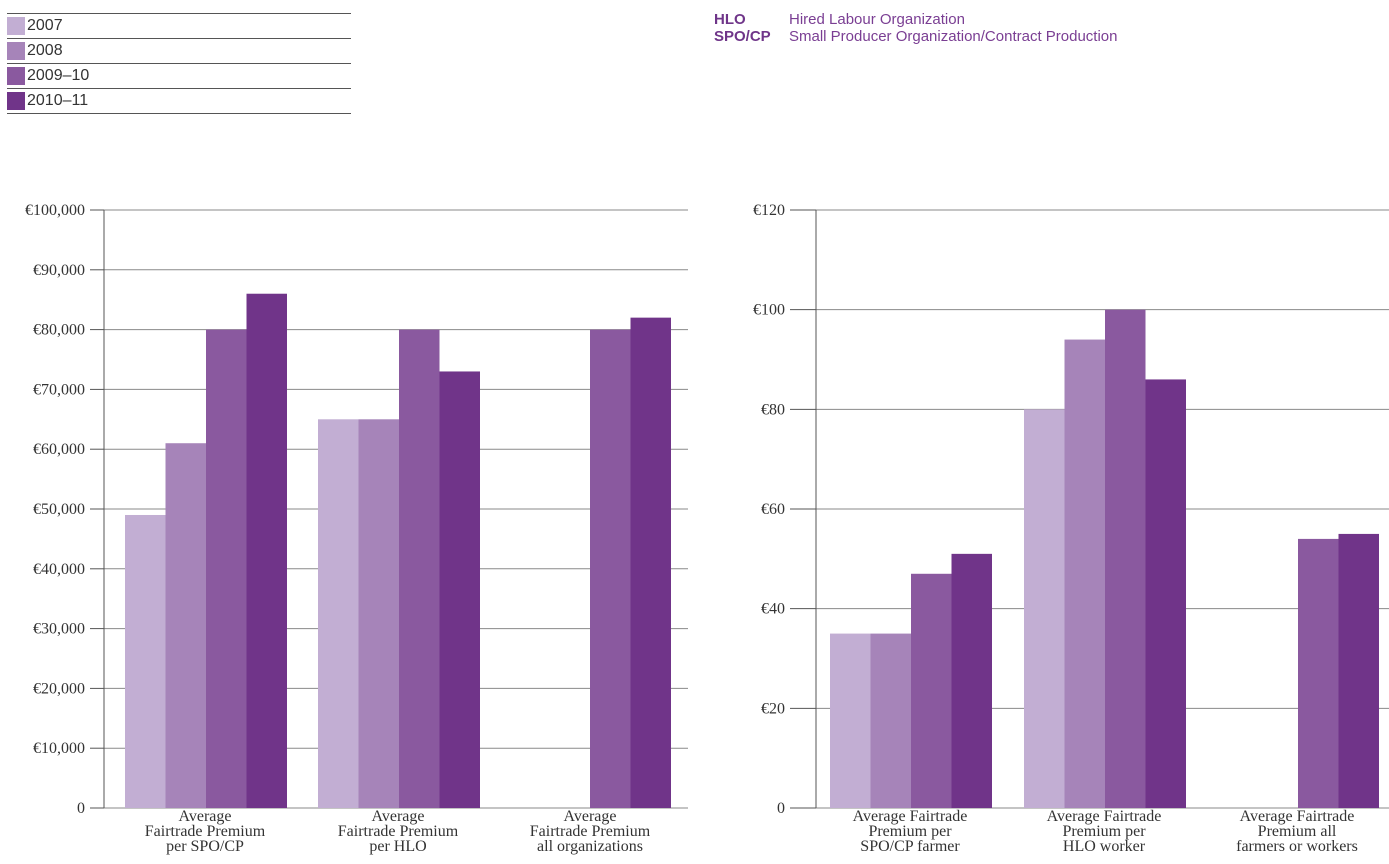 The height and width of the screenshot is (864, 1389). I want to click on legend-item: 2007, so click(179, 25).